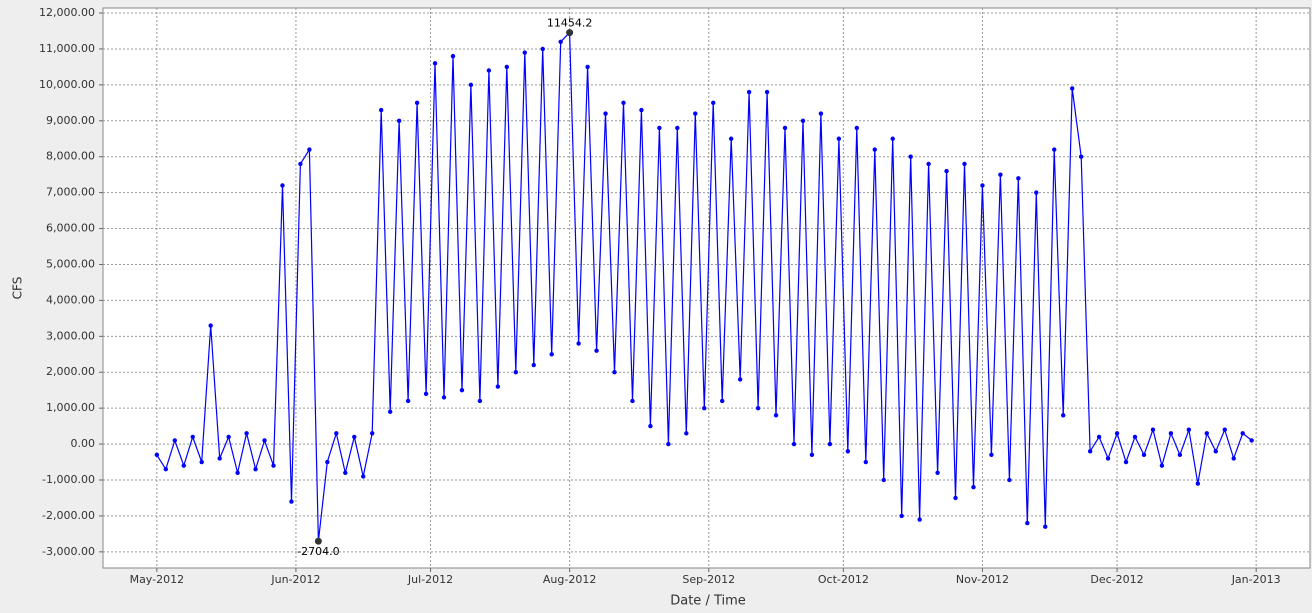 The image size is (1312, 613). I want to click on y-tick-label: 0.00, so click(83, 443).